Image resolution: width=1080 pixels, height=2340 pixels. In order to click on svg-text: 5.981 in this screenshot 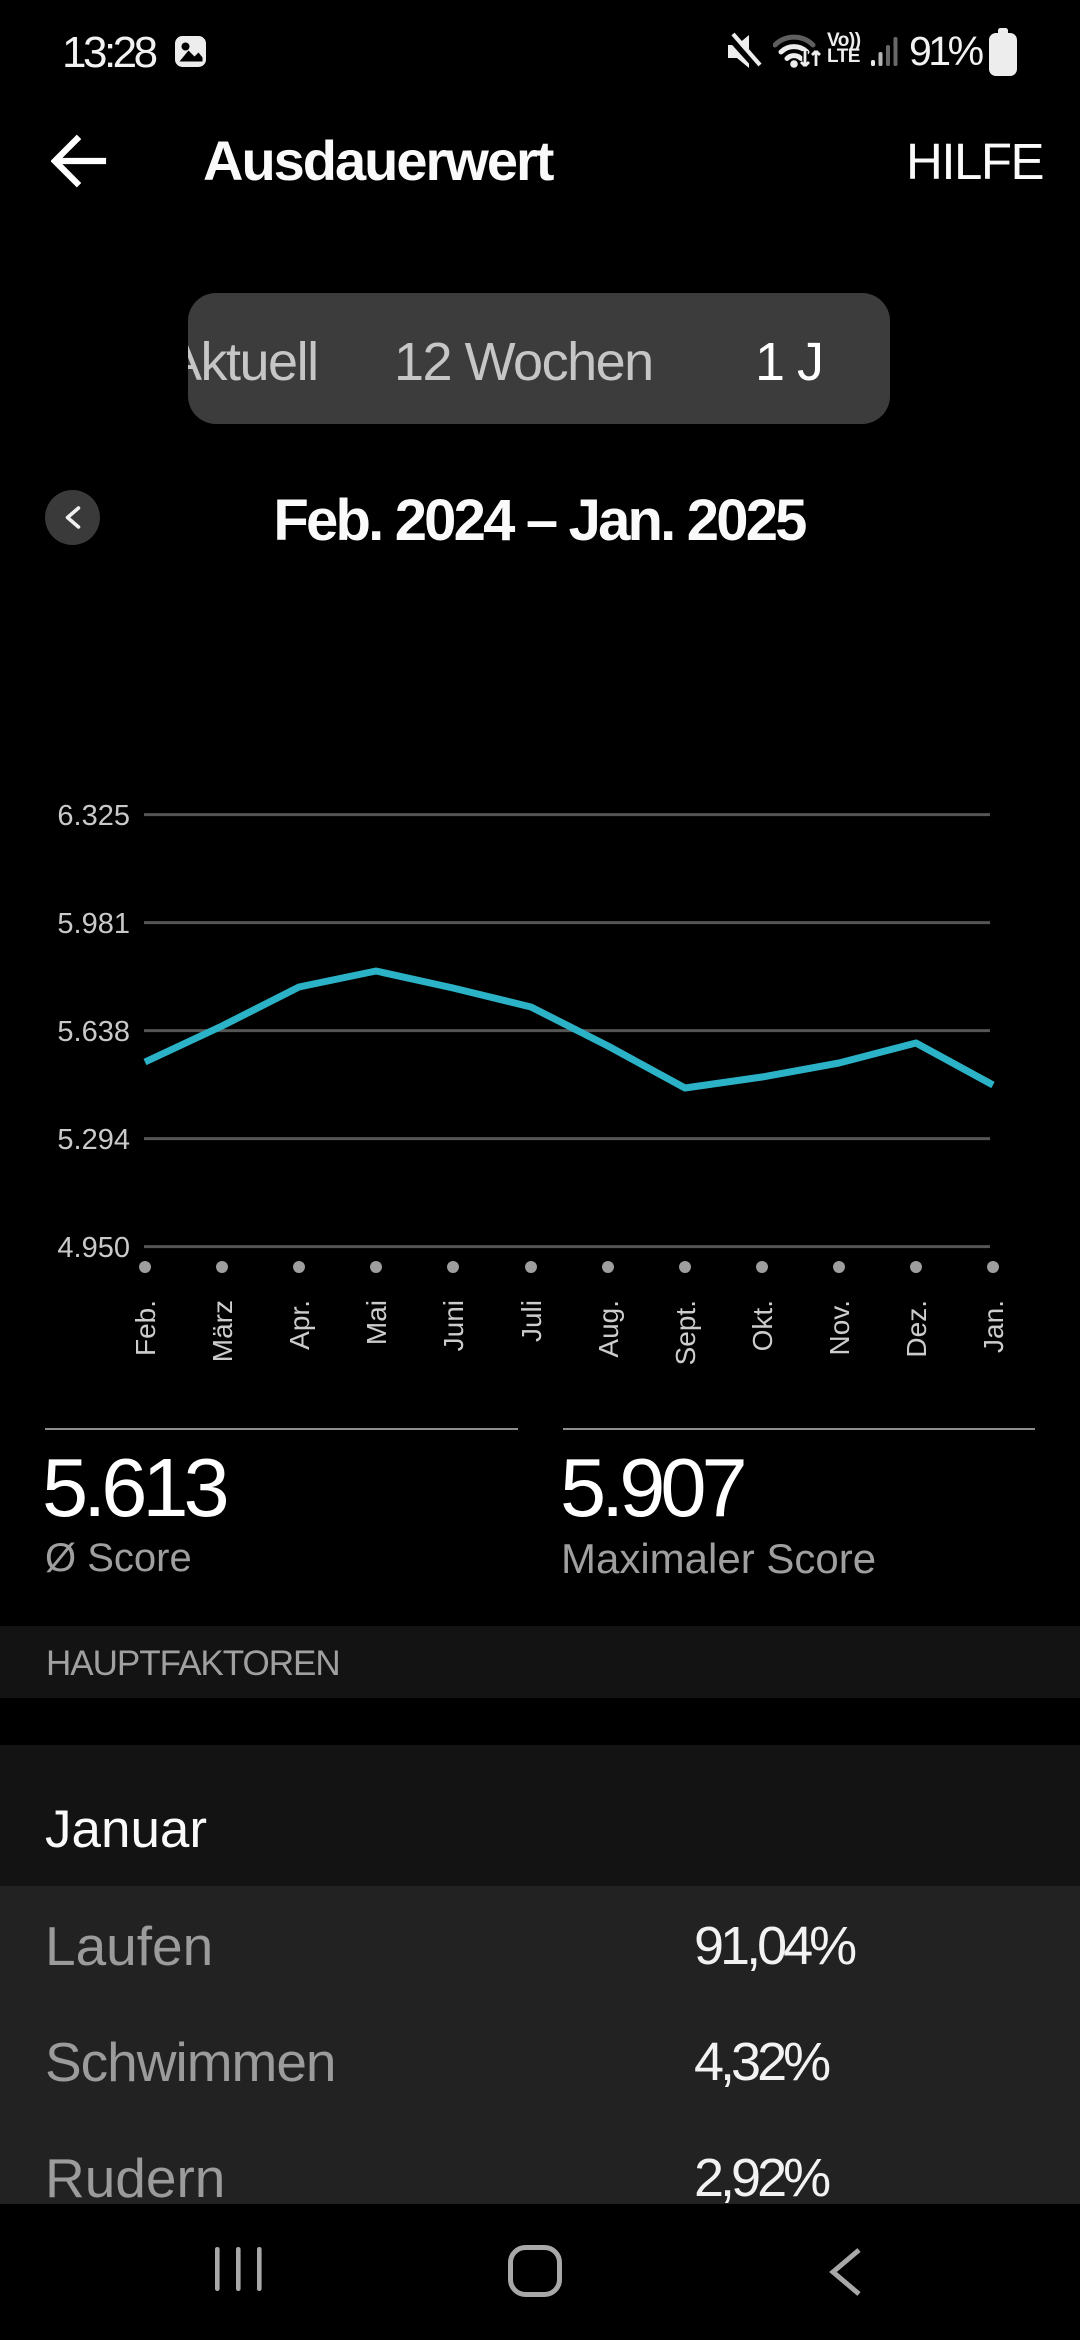, I will do `click(93, 924)`.